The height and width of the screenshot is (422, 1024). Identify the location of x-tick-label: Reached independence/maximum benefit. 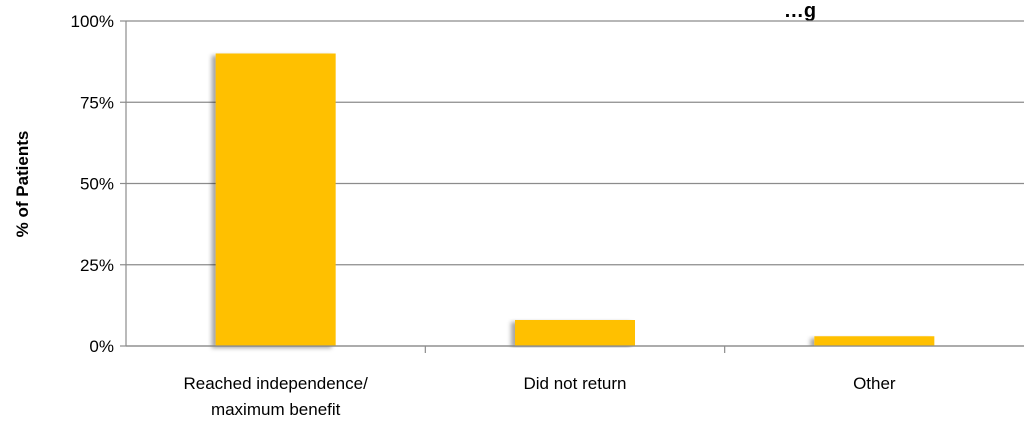
(276, 396).